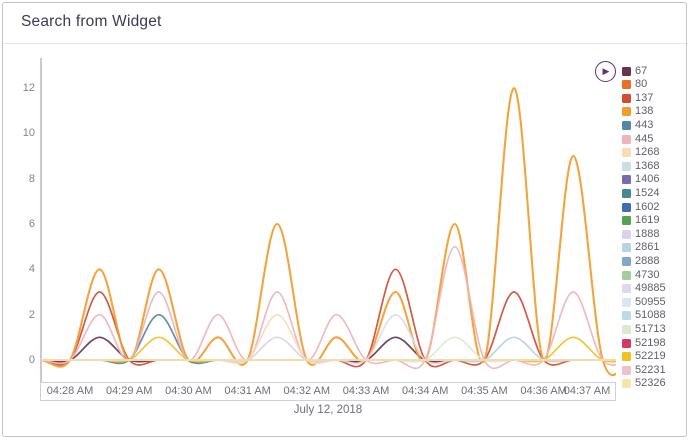  What do you see at coordinates (31, 314) in the screenshot?
I see `y-tick-label: 2` at bounding box center [31, 314].